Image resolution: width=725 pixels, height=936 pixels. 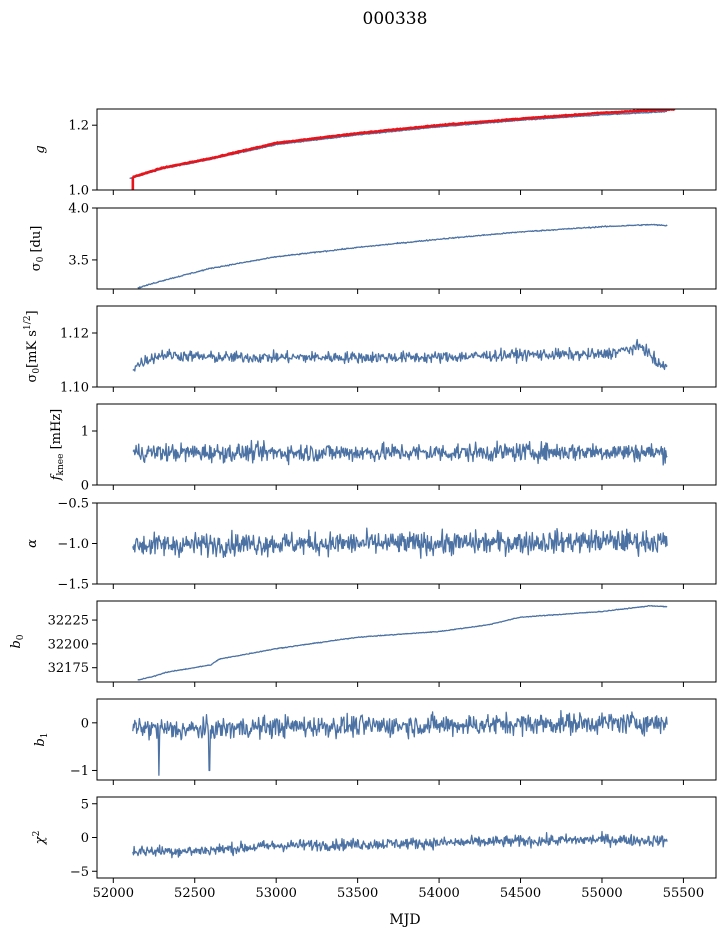 I want to click on y-tick-label: 4.0, so click(x=78, y=209).